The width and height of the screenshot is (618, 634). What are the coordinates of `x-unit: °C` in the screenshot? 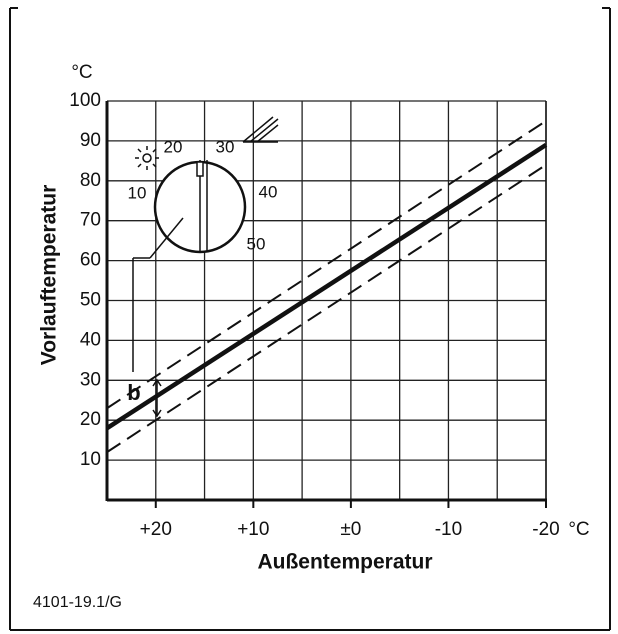 It's located at (578, 529).